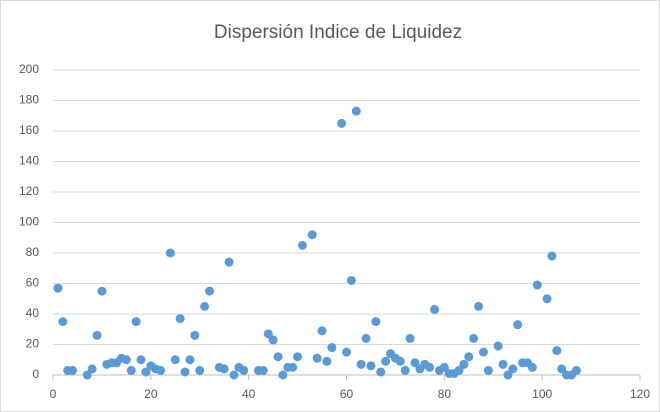  What do you see at coordinates (29, 222) in the screenshot?
I see `y-tick-label: 100` at bounding box center [29, 222].